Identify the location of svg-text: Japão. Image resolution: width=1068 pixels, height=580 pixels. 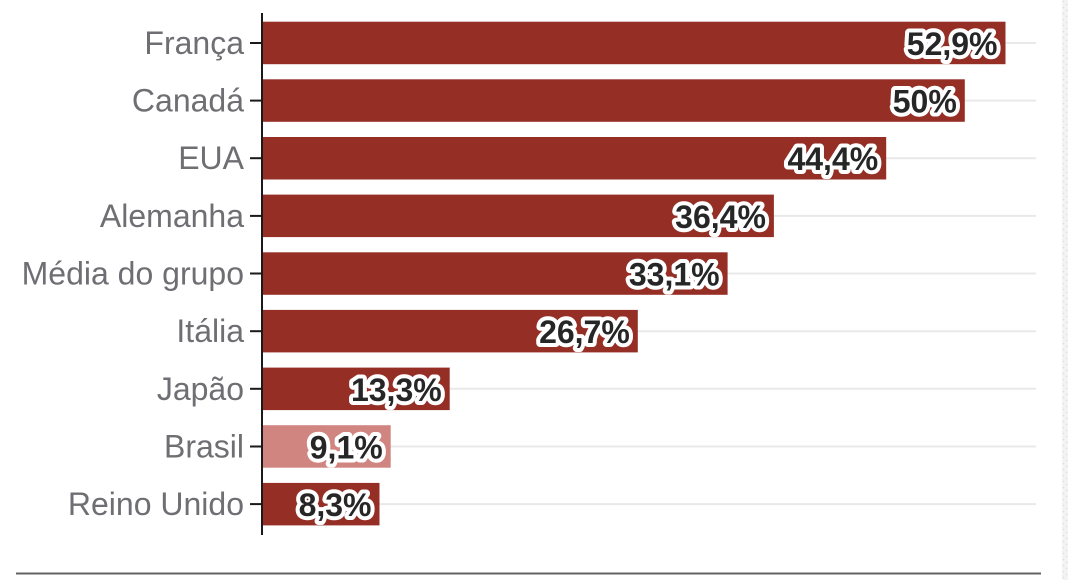
(200, 389).